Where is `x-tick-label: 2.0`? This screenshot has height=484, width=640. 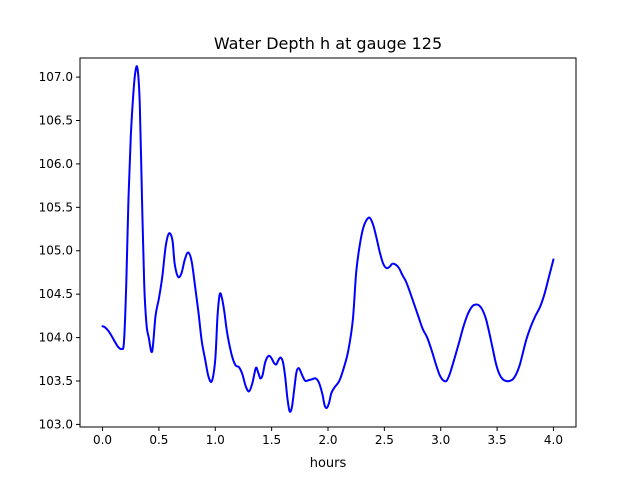 x-tick-label: 2.0 is located at coordinates (327, 440).